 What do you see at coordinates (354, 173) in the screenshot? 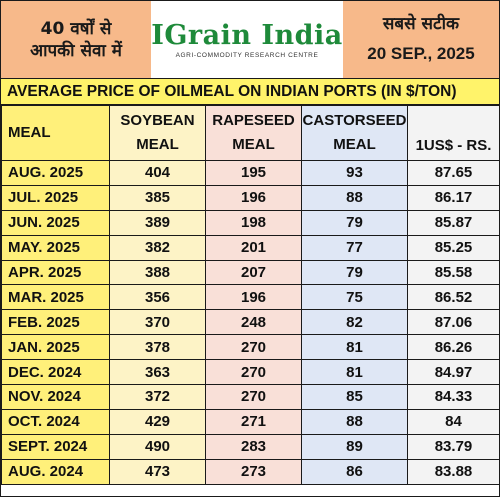
I see `castorseed-price-cell: 93` at bounding box center [354, 173].